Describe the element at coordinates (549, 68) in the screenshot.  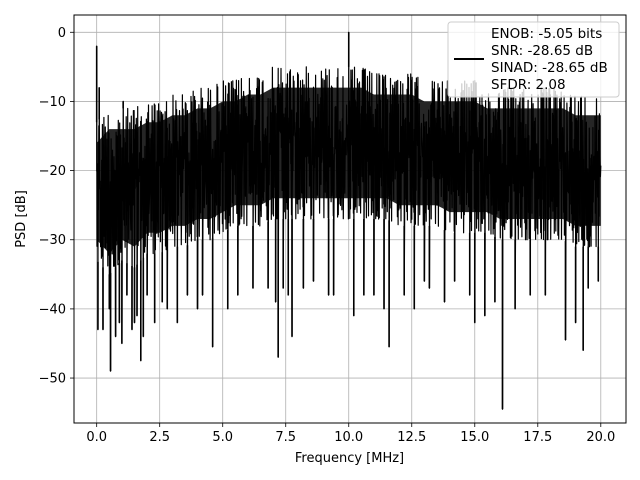
I see `legend-line-sinad: SINAD: -28.65 dB` at that location.